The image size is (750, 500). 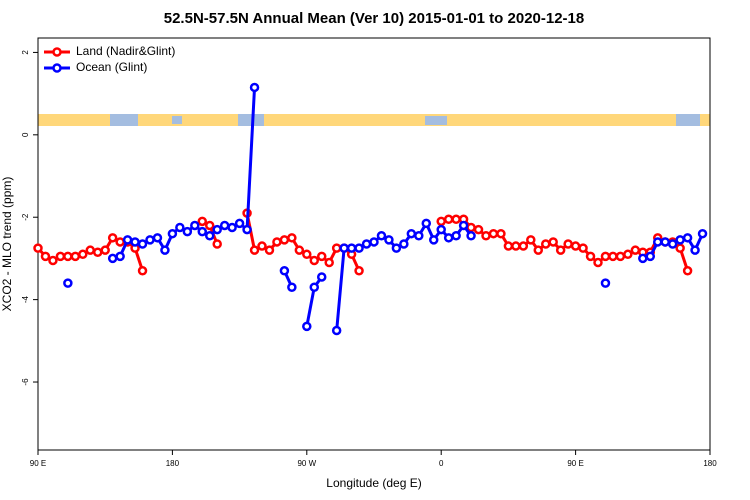 I want to click on x-tick-label: 90 W, so click(x=306, y=463).